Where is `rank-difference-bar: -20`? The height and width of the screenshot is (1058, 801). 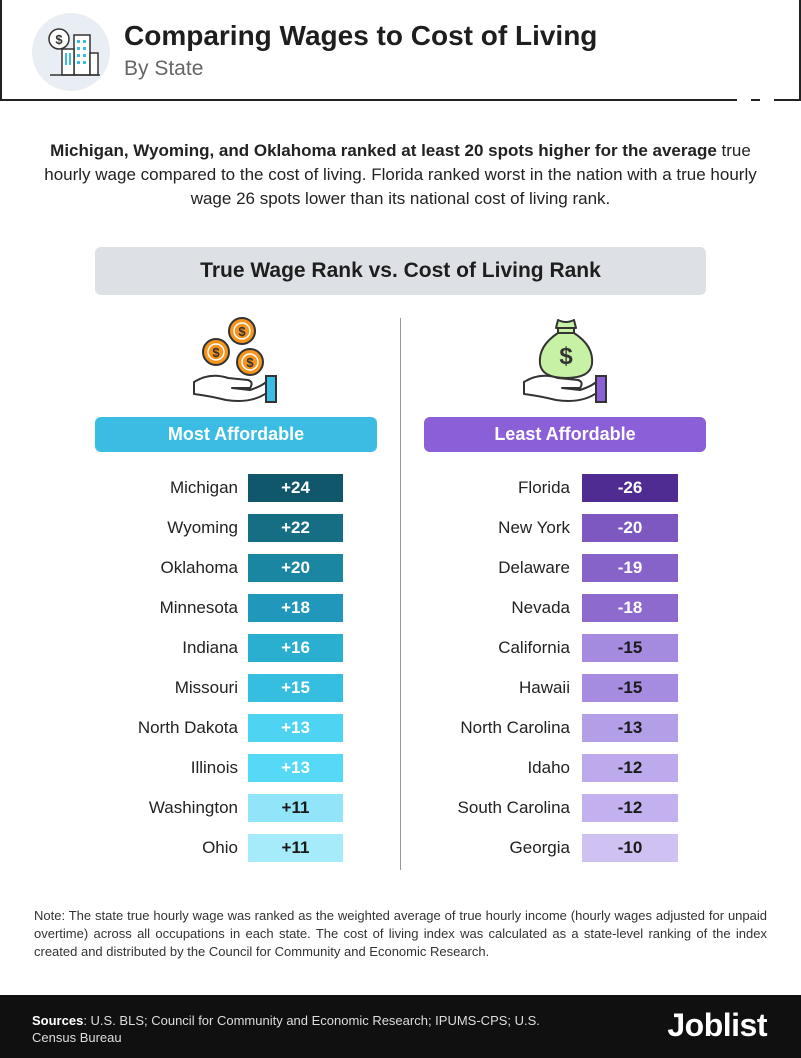
rank-difference-bar: -20 is located at coordinates (630, 528).